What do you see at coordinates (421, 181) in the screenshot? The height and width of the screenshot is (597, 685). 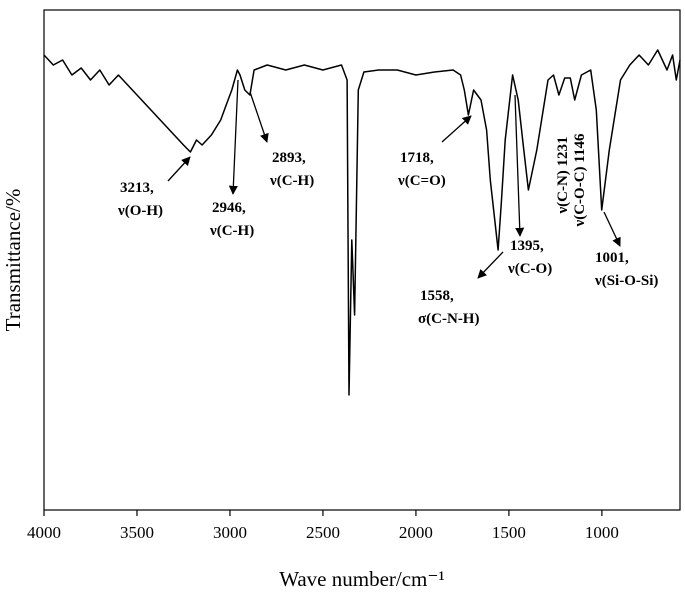 I see `annotation: ν(C=O)` at bounding box center [421, 181].